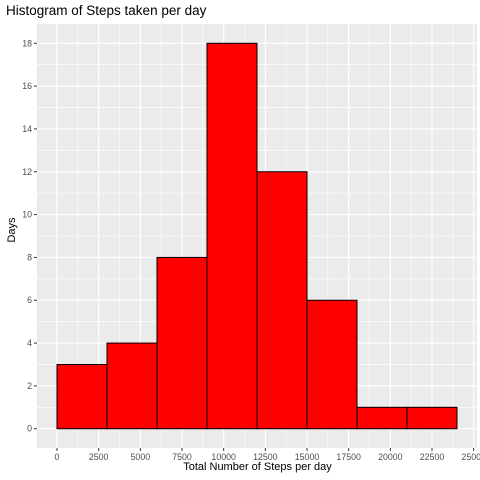  Describe the element at coordinates (29, 429) in the screenshot. I see `y-tick-label: 0` at that location.